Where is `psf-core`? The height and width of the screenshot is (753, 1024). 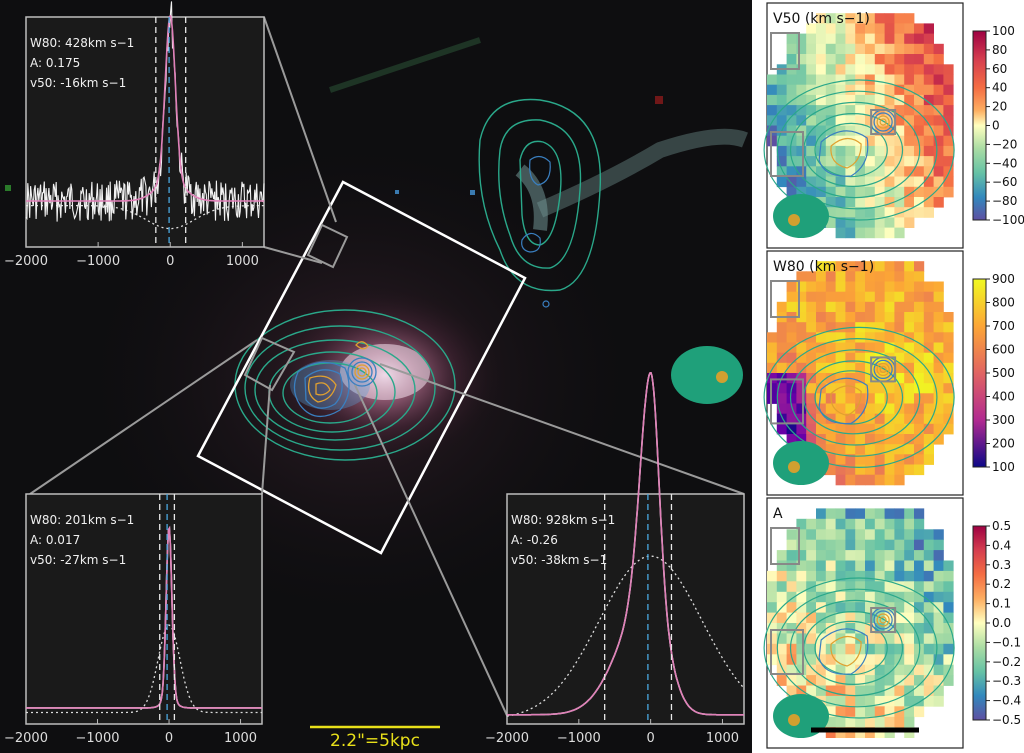 psf-core is located at coordinates (794, 220).